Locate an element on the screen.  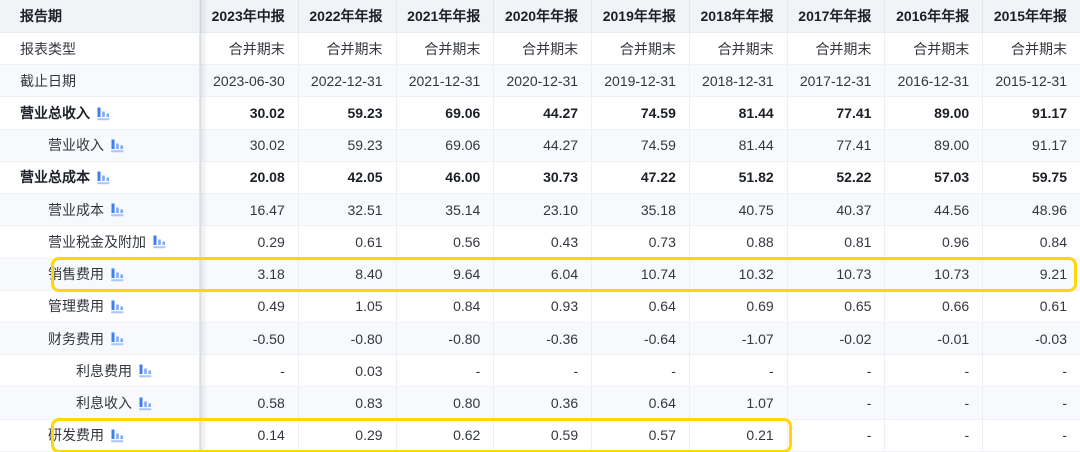
value-cell: 0.64 is located at coordinates (640, 403).